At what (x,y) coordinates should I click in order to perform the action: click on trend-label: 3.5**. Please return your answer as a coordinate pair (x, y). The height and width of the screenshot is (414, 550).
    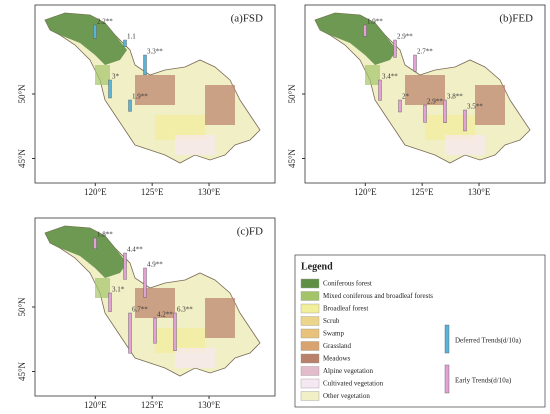
    Looking at the image, I should click on (475, 107).